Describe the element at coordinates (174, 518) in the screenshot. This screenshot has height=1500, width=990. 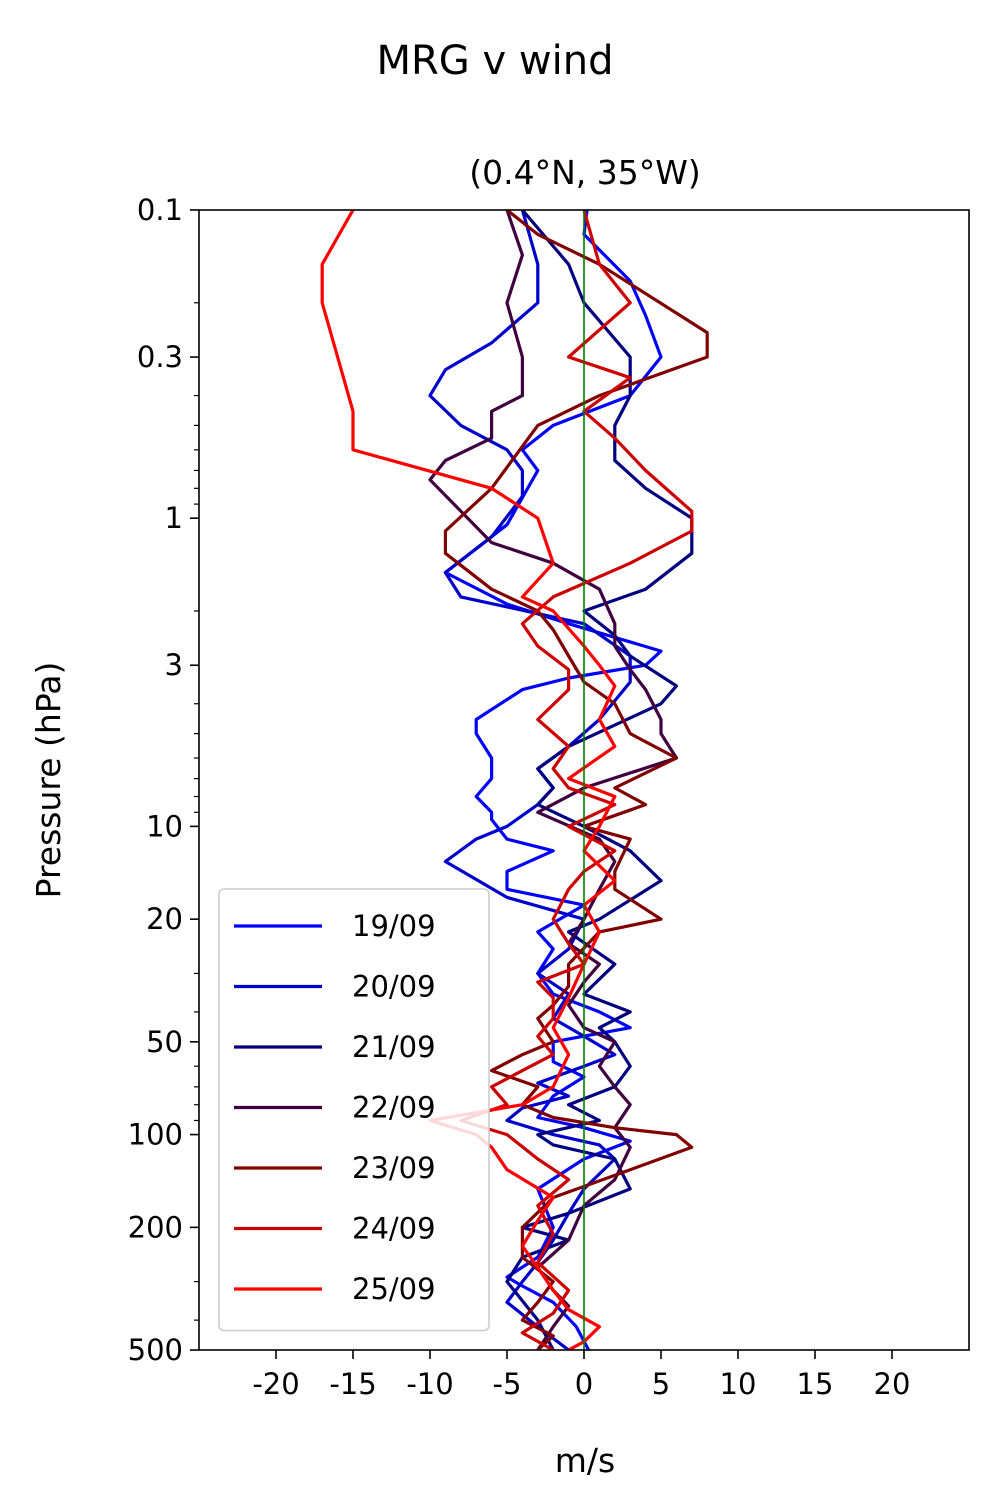
I see `y-tick-label: 1` at that location.